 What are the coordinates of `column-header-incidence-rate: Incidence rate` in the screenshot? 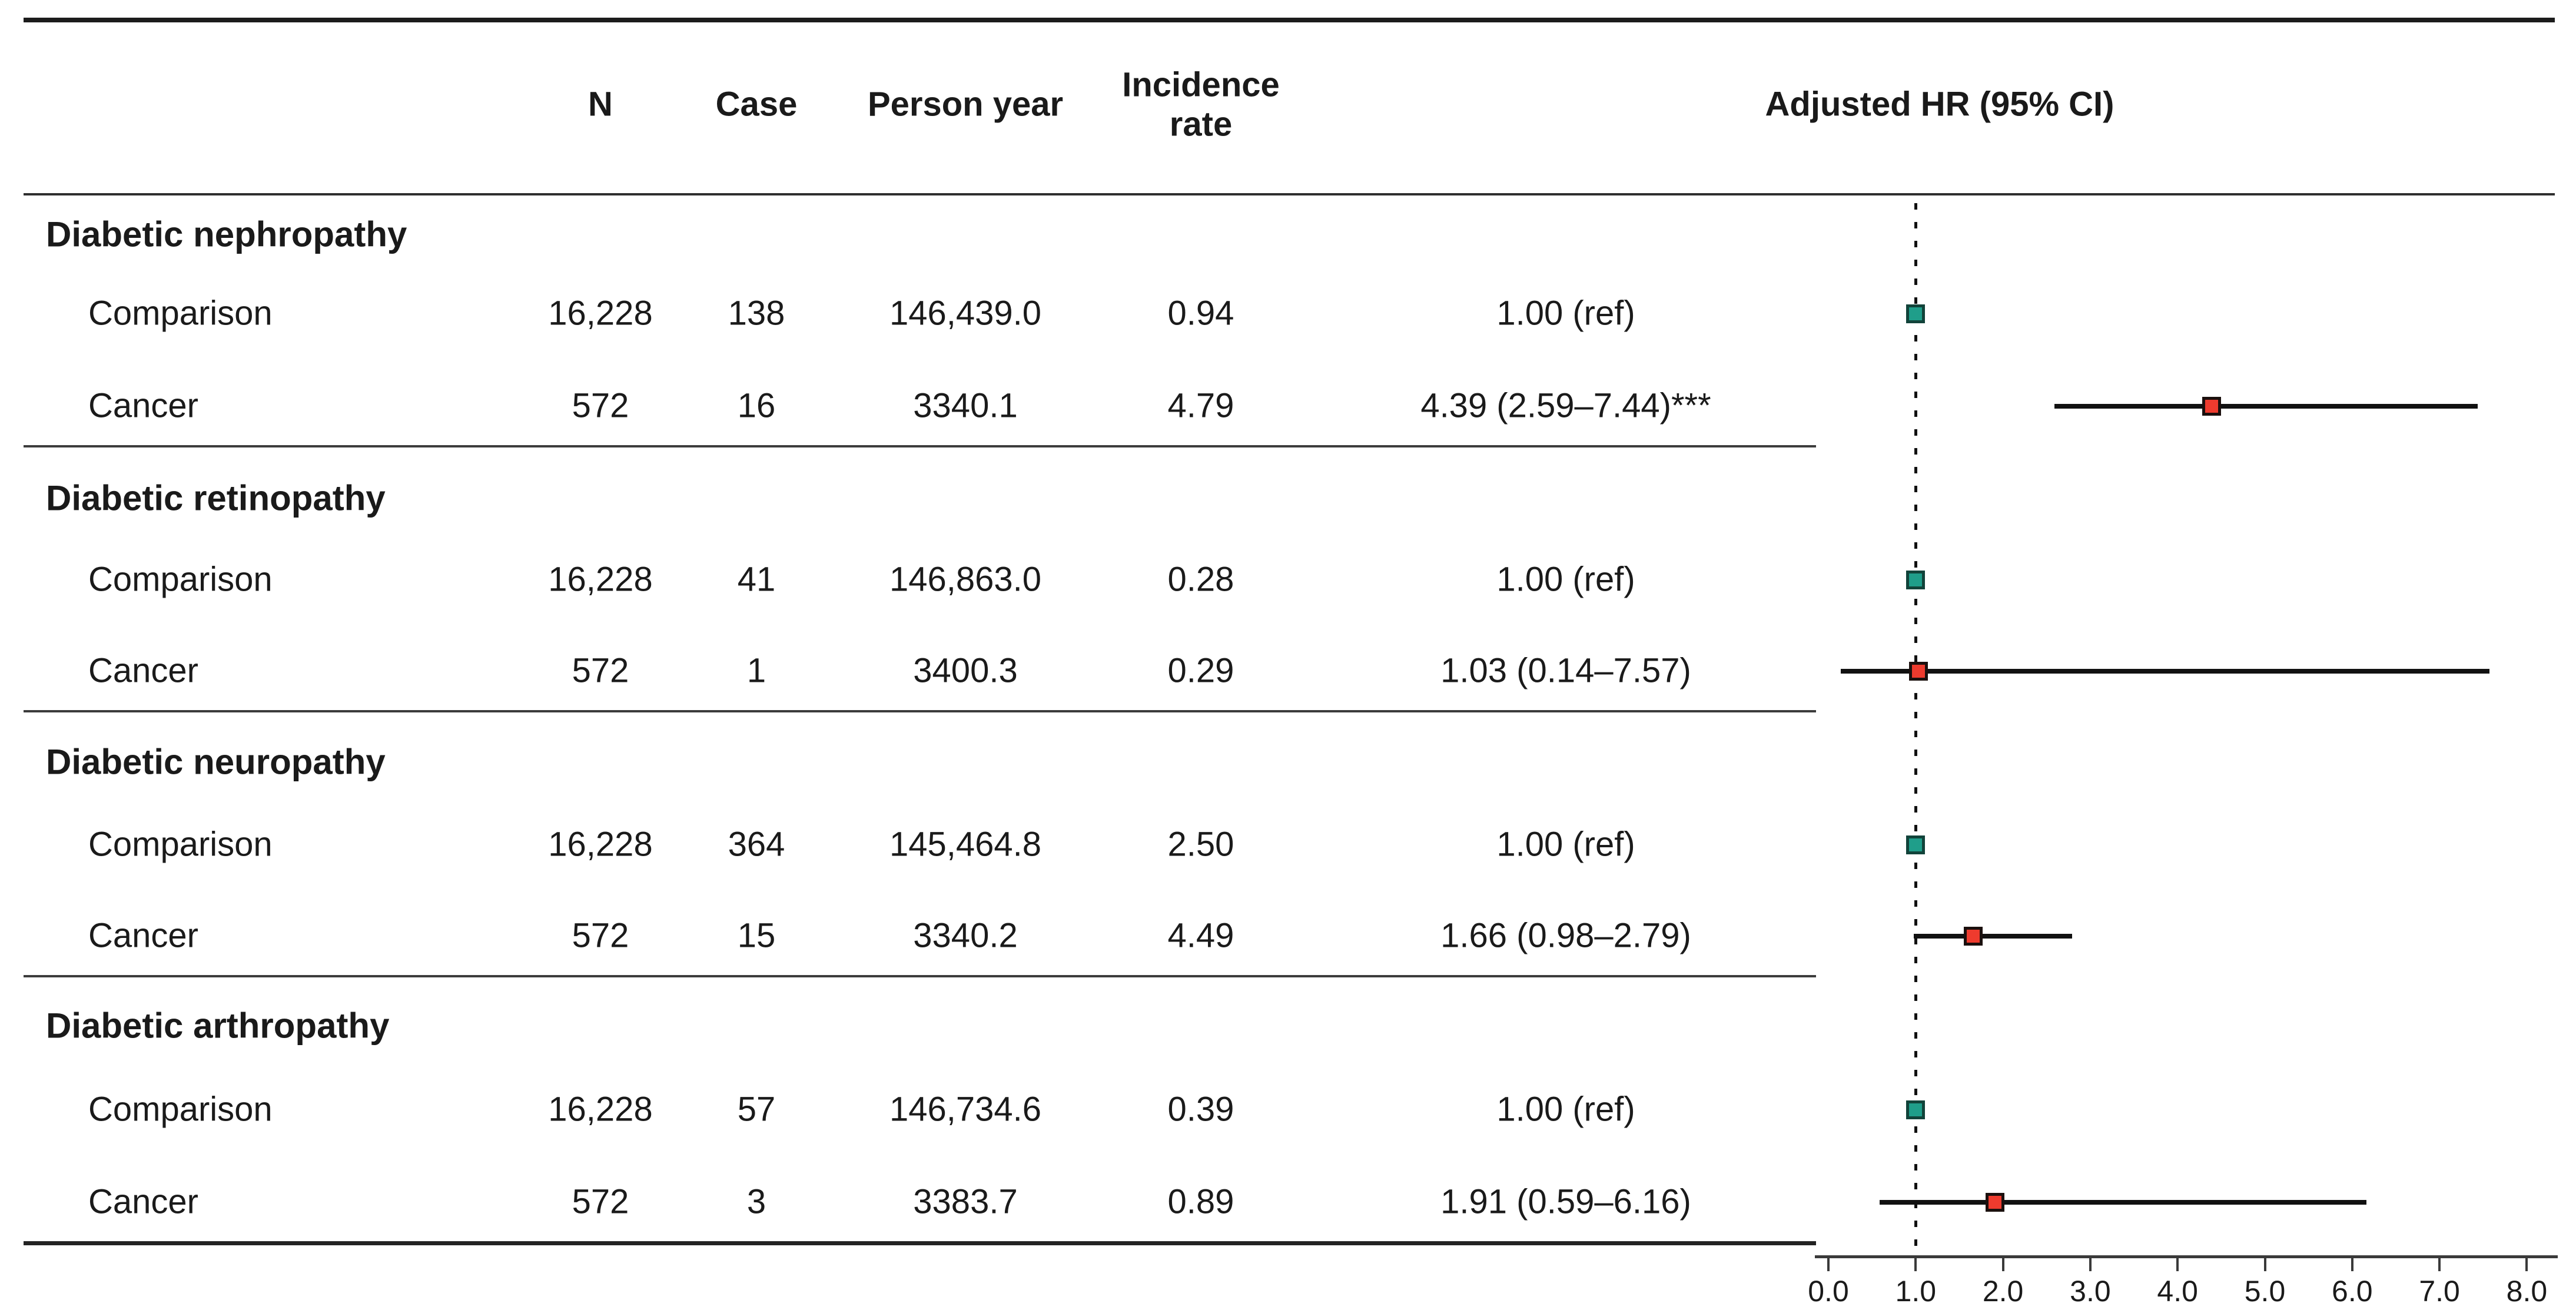 It's located at (1201, 104).